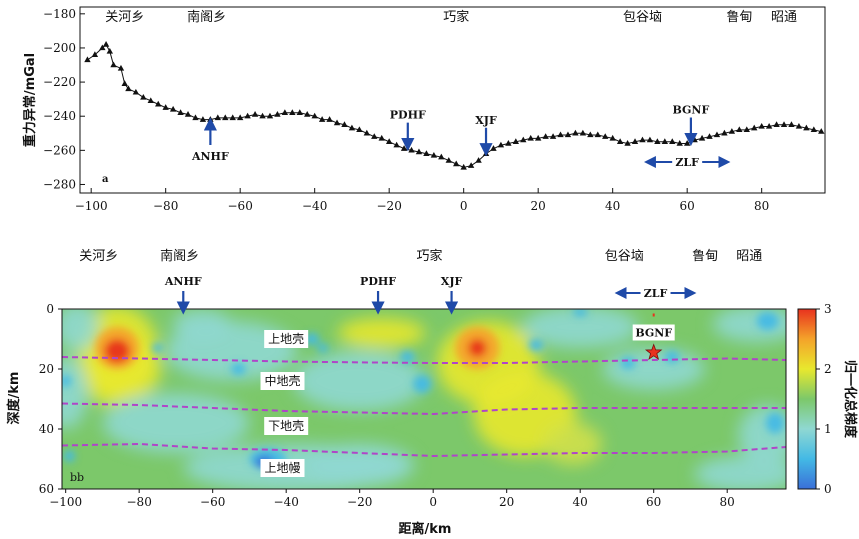 This screenshot has width=859, height=539. I want to click on panel-a-x-tick-label: 60, so click(687, 206).